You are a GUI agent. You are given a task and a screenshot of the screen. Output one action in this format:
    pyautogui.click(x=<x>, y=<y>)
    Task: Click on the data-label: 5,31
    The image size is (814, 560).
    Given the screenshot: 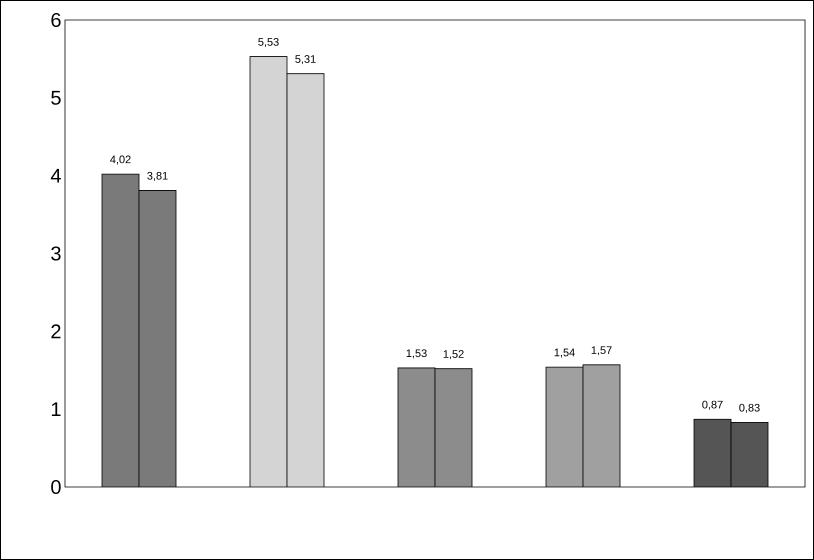 What is the action you would take?
    pyautogui.click(x=305, y=59)
    